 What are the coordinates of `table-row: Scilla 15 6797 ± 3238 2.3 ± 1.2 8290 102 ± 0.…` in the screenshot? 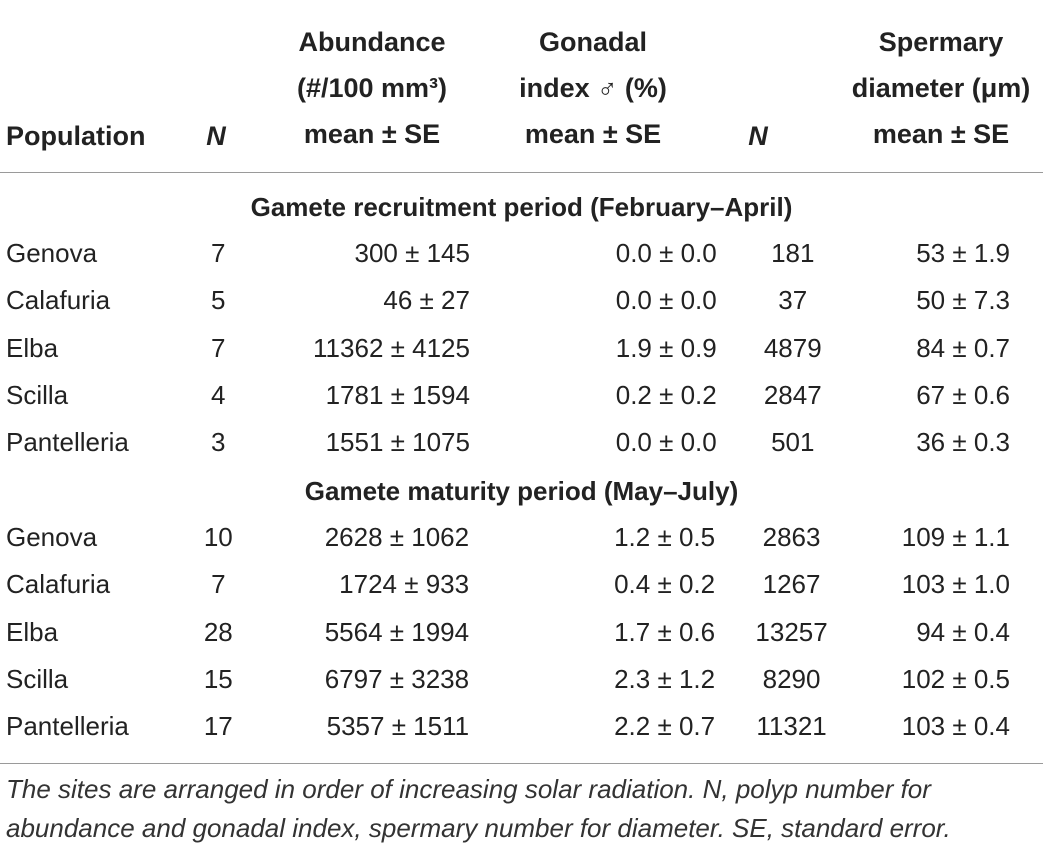 It's located at (521, 679).